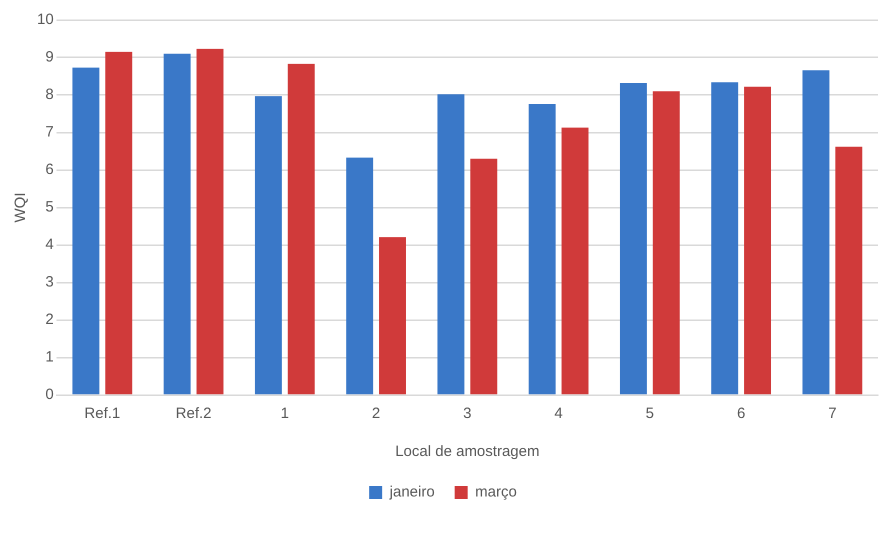 This screenshot has height=548, width=892. Describe the element at coordinates (102, 413) in the screenshot. I see `x-tick-label: Ref.1` at that location.